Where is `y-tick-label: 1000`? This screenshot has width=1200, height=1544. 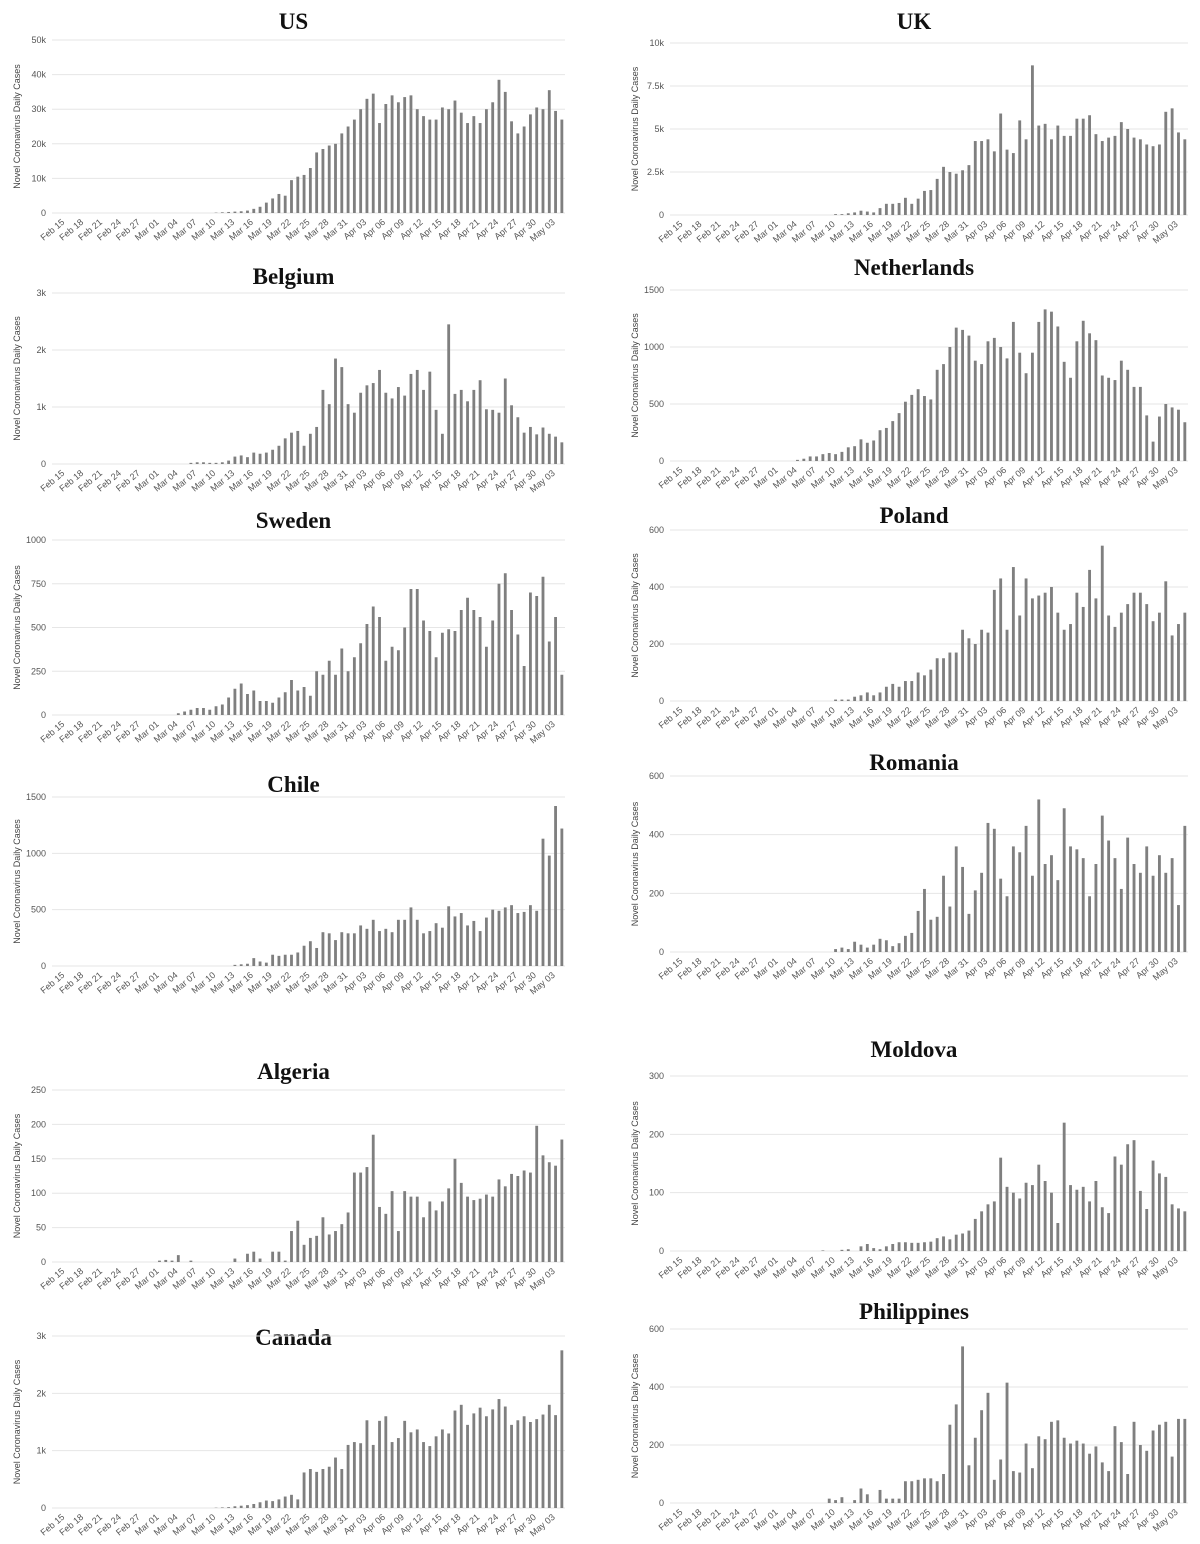 y-tick-label: 1000 is located at coordinates (654, 347).